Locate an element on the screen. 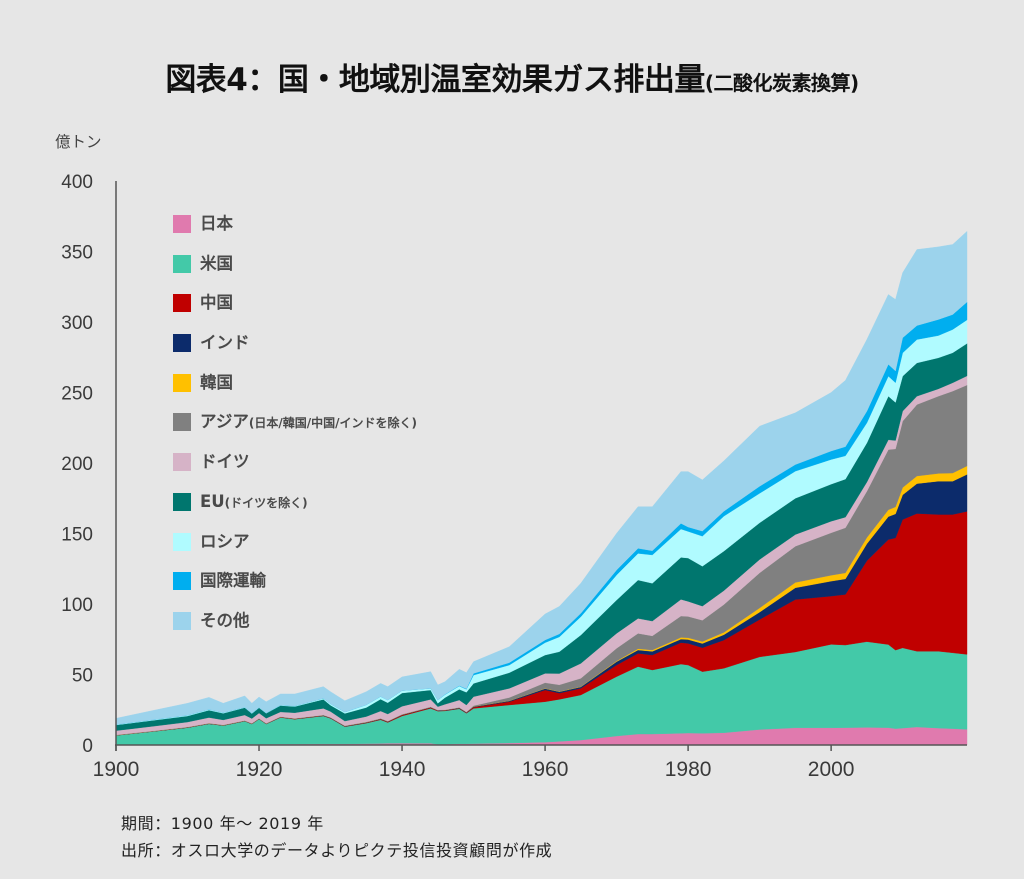  legend-label-others: その他 is located at coordinates (225, 620).